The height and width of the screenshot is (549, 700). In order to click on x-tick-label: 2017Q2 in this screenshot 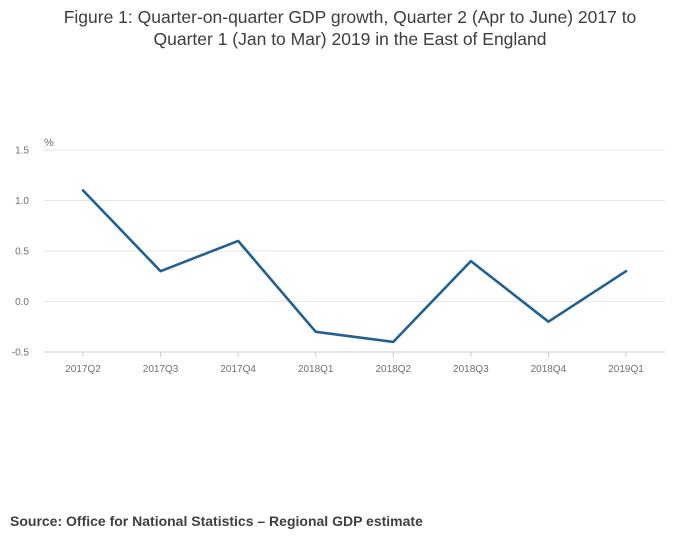, I will do `click(83, 369)`.